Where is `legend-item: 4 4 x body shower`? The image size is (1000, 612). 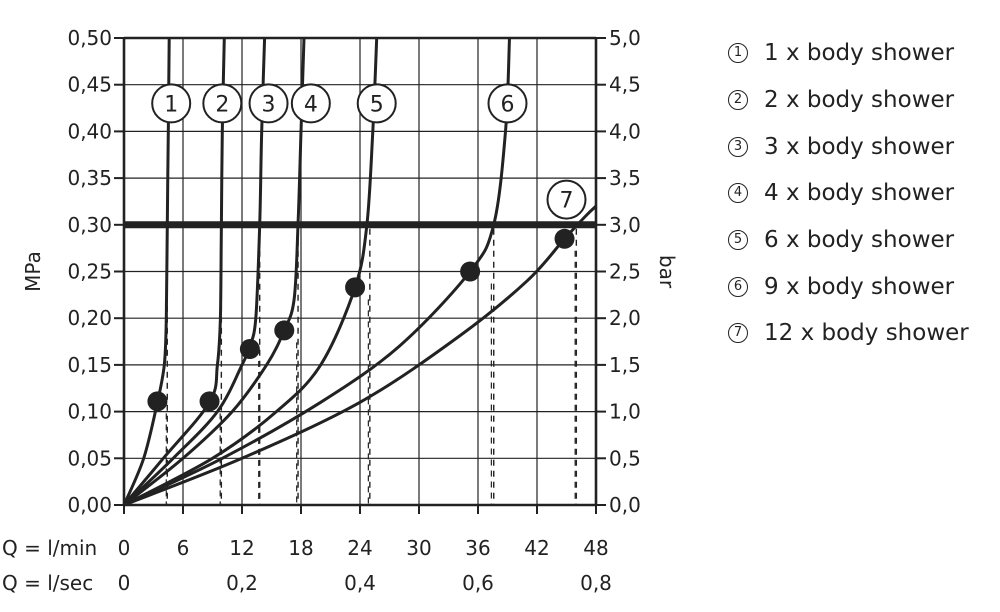 legend-item: 4 4 x body shower is located at coordinates (848, 193).